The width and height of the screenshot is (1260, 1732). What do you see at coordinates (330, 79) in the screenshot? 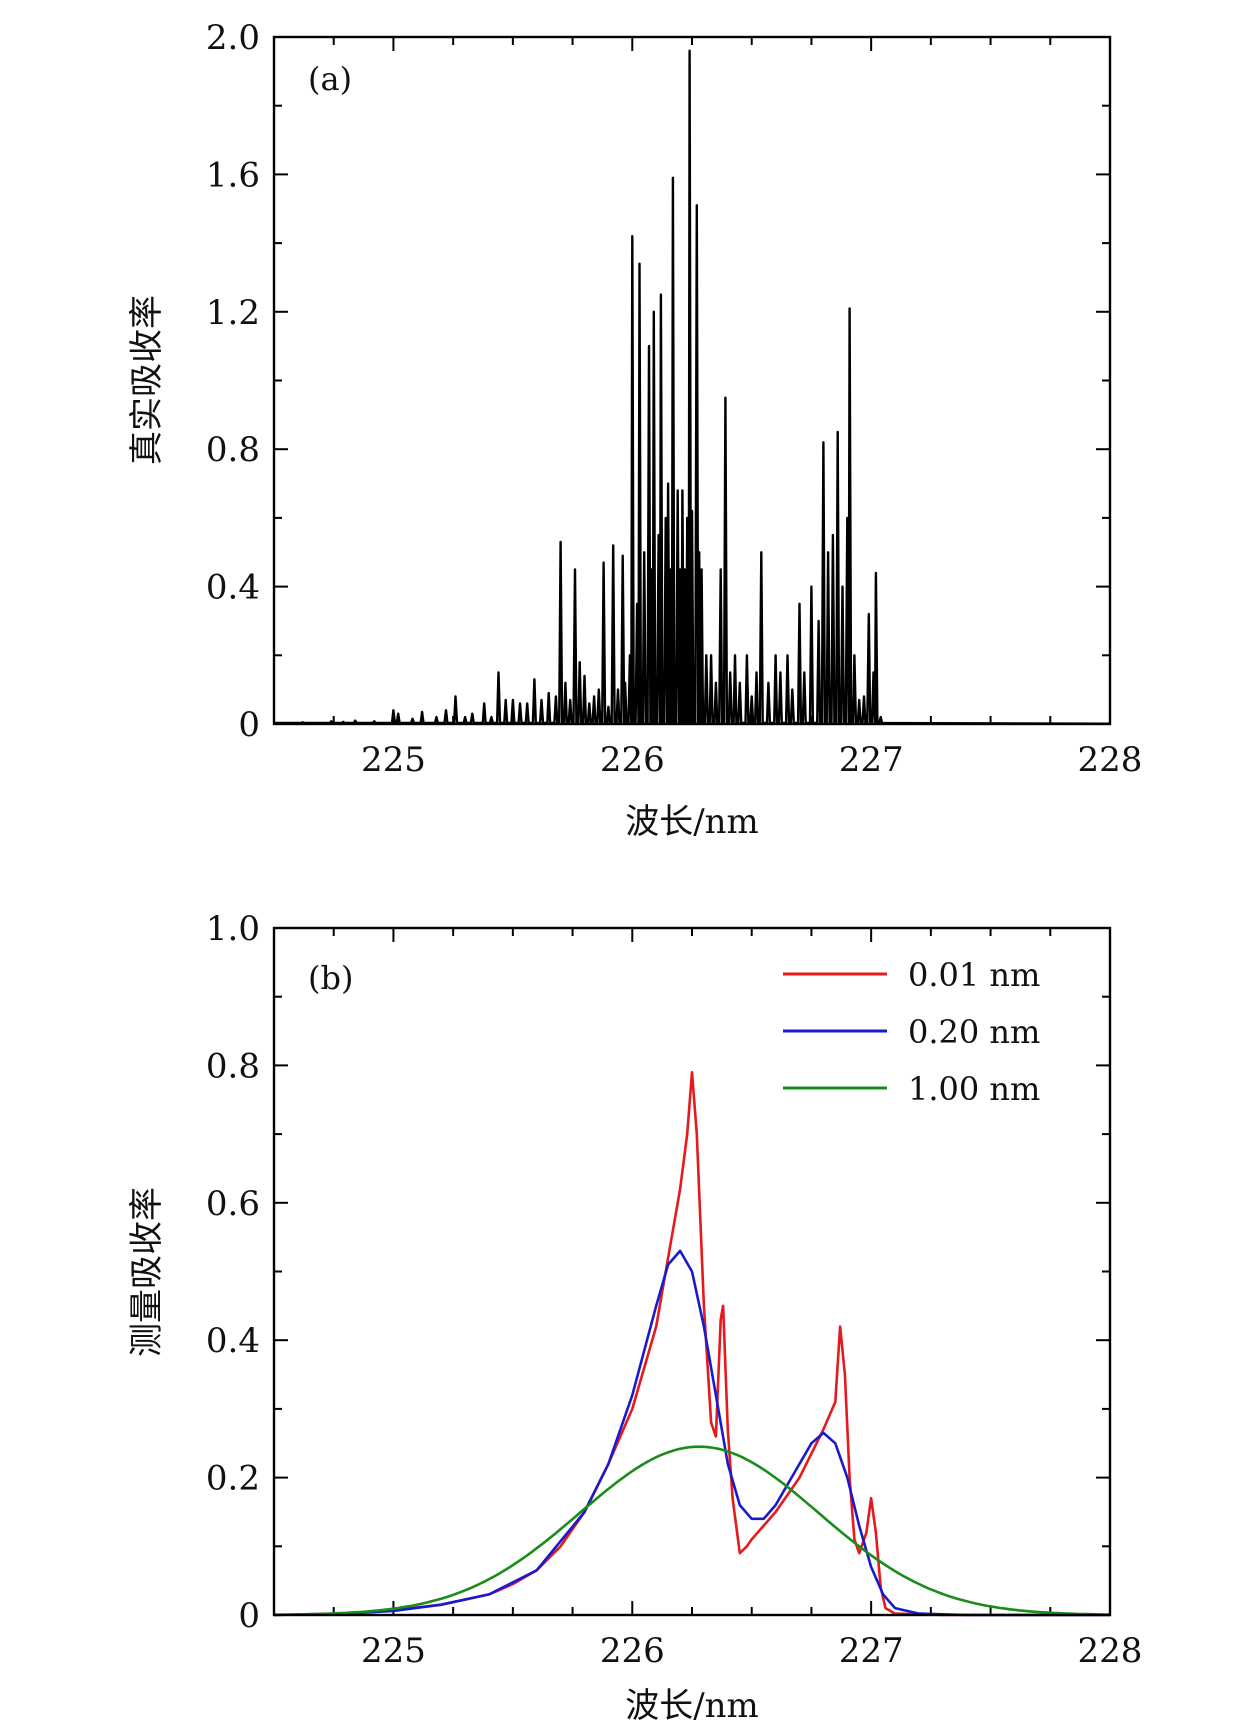
I see `panel-a-label: (a)` at bounding box center [330, 79].